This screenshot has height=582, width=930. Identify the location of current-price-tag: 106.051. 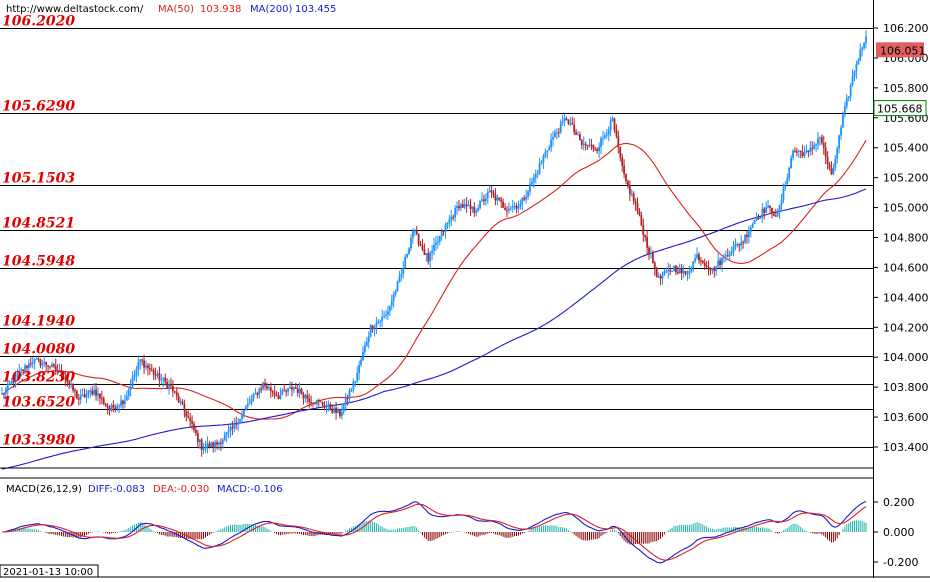
(901, 50).